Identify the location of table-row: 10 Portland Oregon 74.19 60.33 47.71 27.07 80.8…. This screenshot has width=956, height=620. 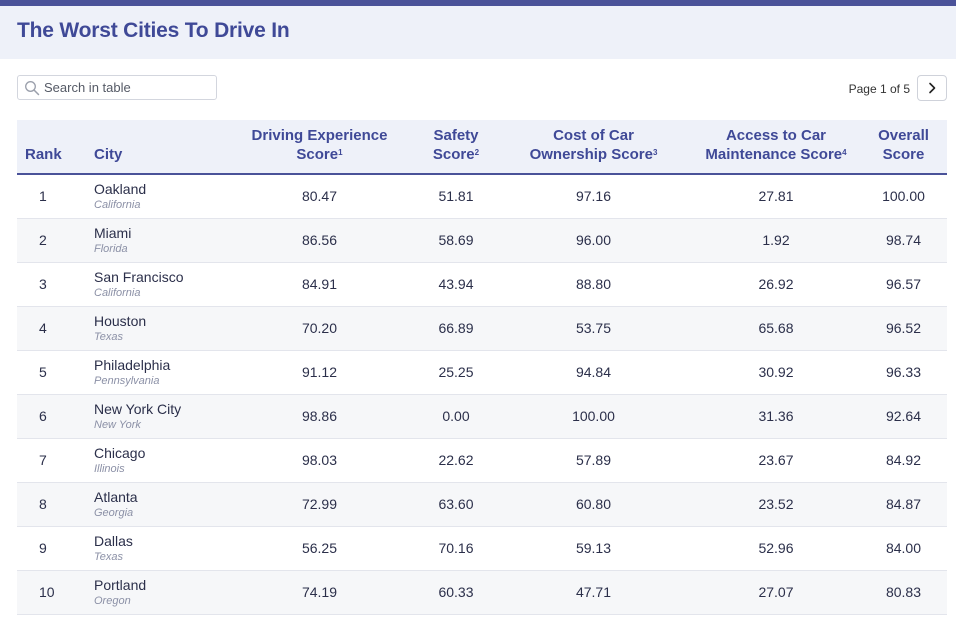
(482, 592).